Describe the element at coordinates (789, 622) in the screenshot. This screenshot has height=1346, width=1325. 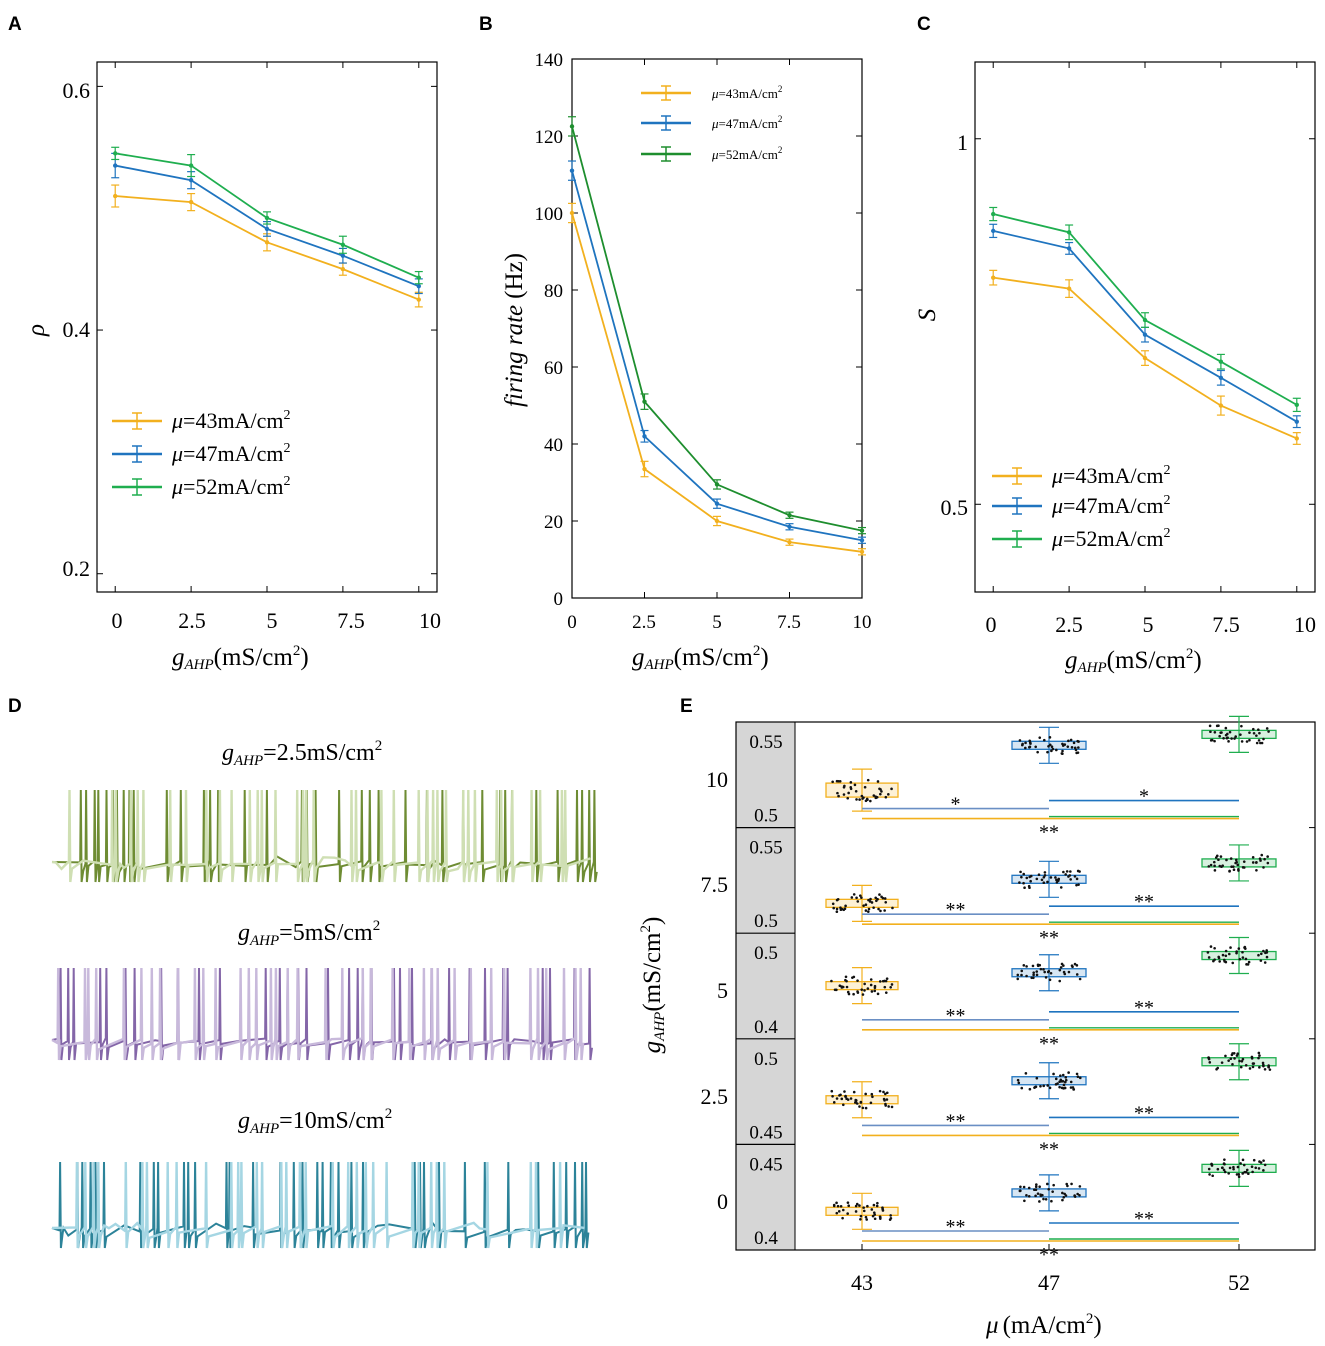
I see `b-xtick: 7.5` at that location.